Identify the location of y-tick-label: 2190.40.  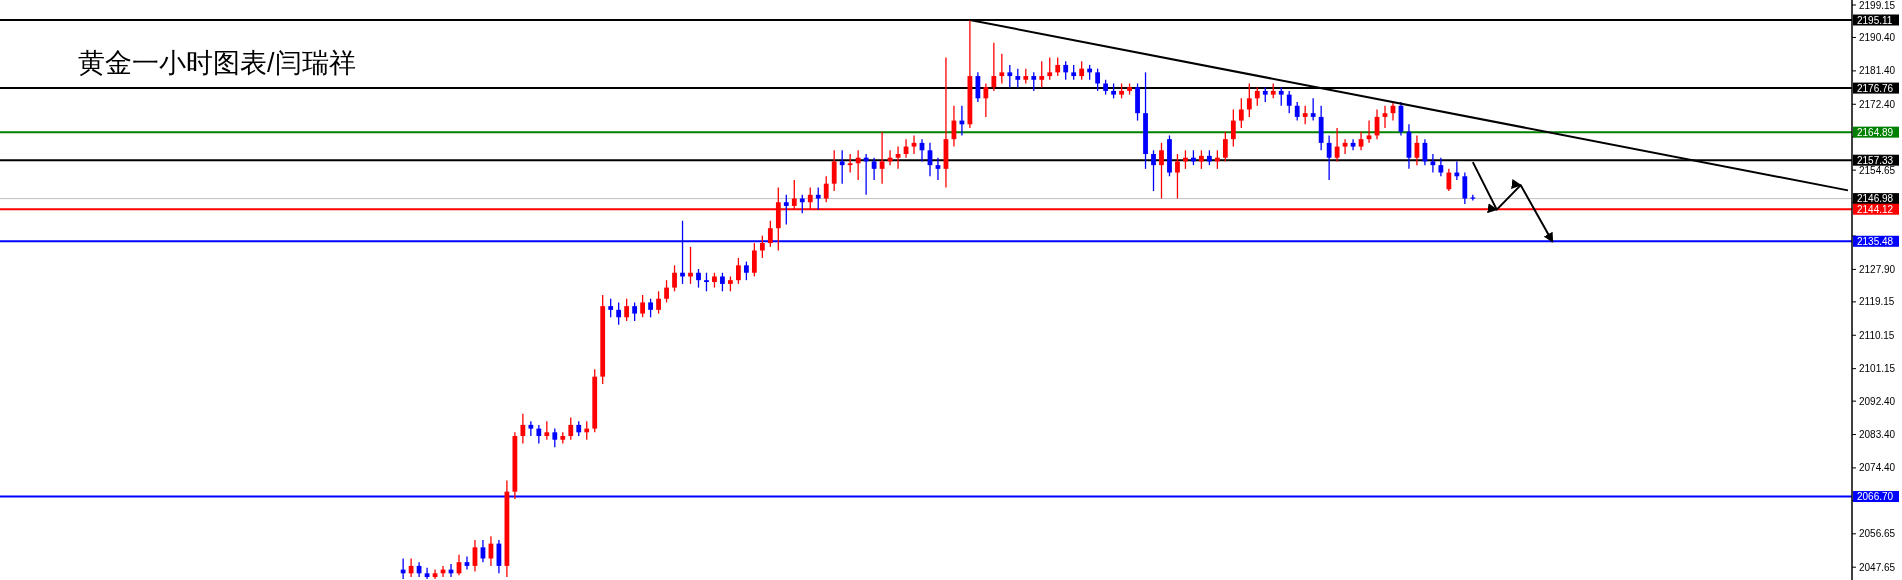
(1877, 37).